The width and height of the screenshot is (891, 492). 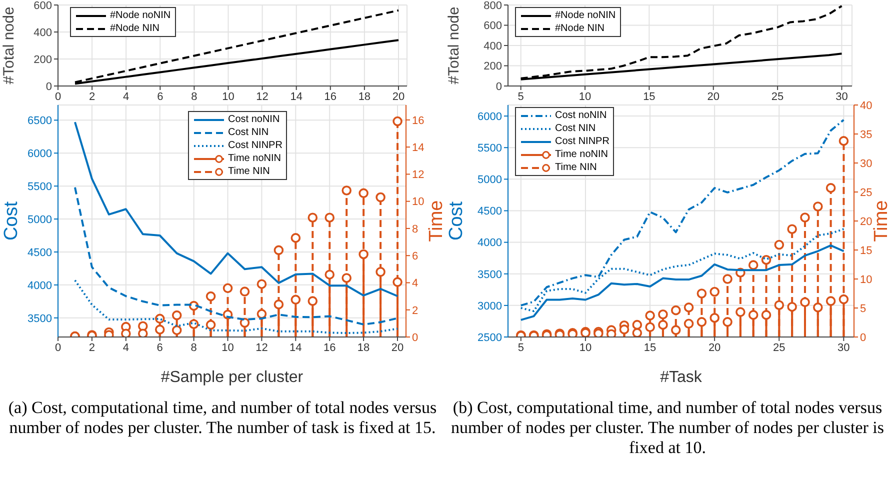 What do you see at coordinates (681, 377) in the screenshot?
I see `x-axis-title: #Task` at bounding box center [681, 377].